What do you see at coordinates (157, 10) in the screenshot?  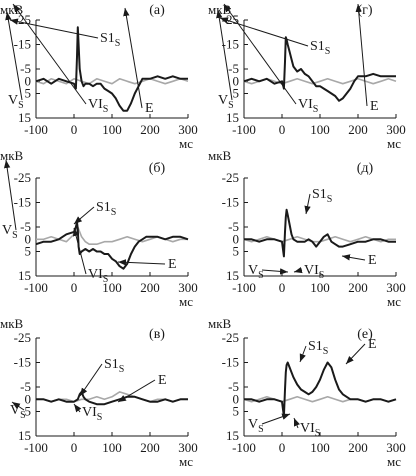 I see `panel-label: (а)` at bounding box center [157, 10].